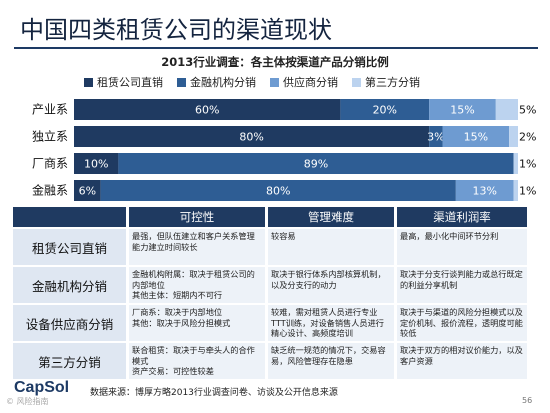 Image resolution: width=550 pixels, height=413 pixels. I want to click on watermark: © 风险指南, so click(27, 401).